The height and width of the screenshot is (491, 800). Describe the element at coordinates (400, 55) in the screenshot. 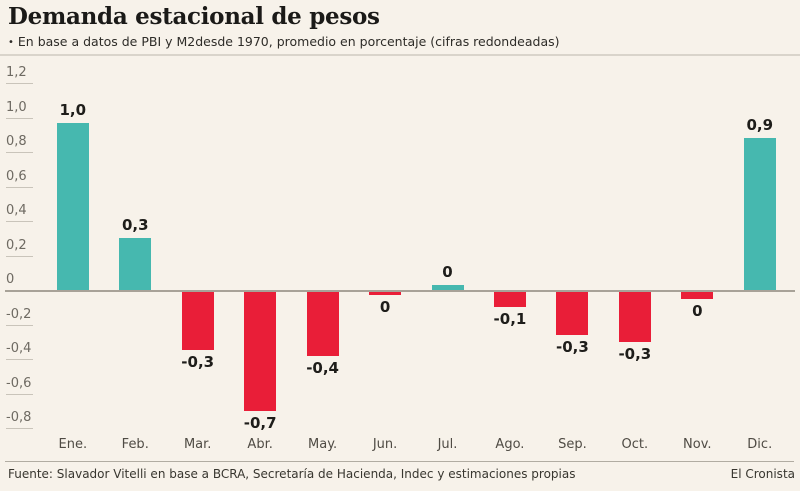

I see `header-divider` at that location.